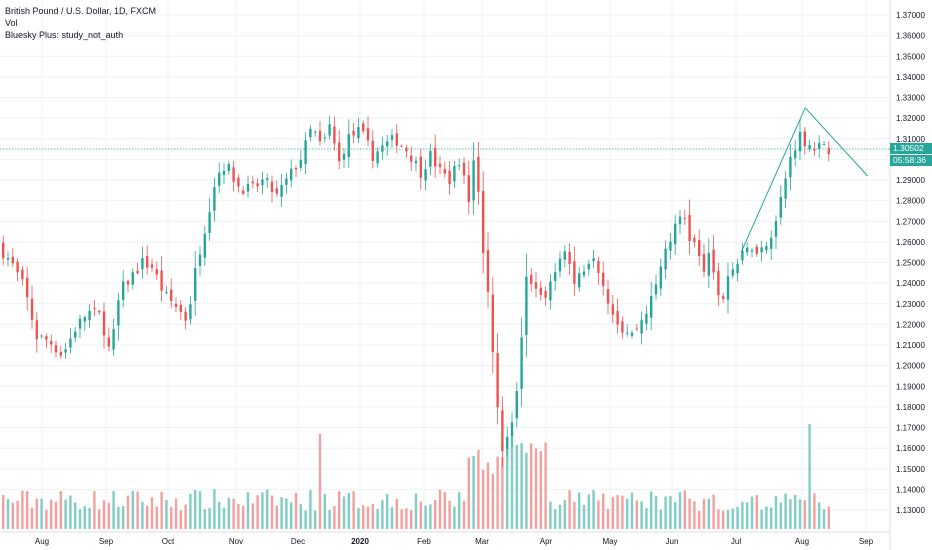 The width and height of the screenshot is (932, 550). Describe the element at coordinates (736, 541) in the screenshot. I see `time-tick-label: Jul` at that location.